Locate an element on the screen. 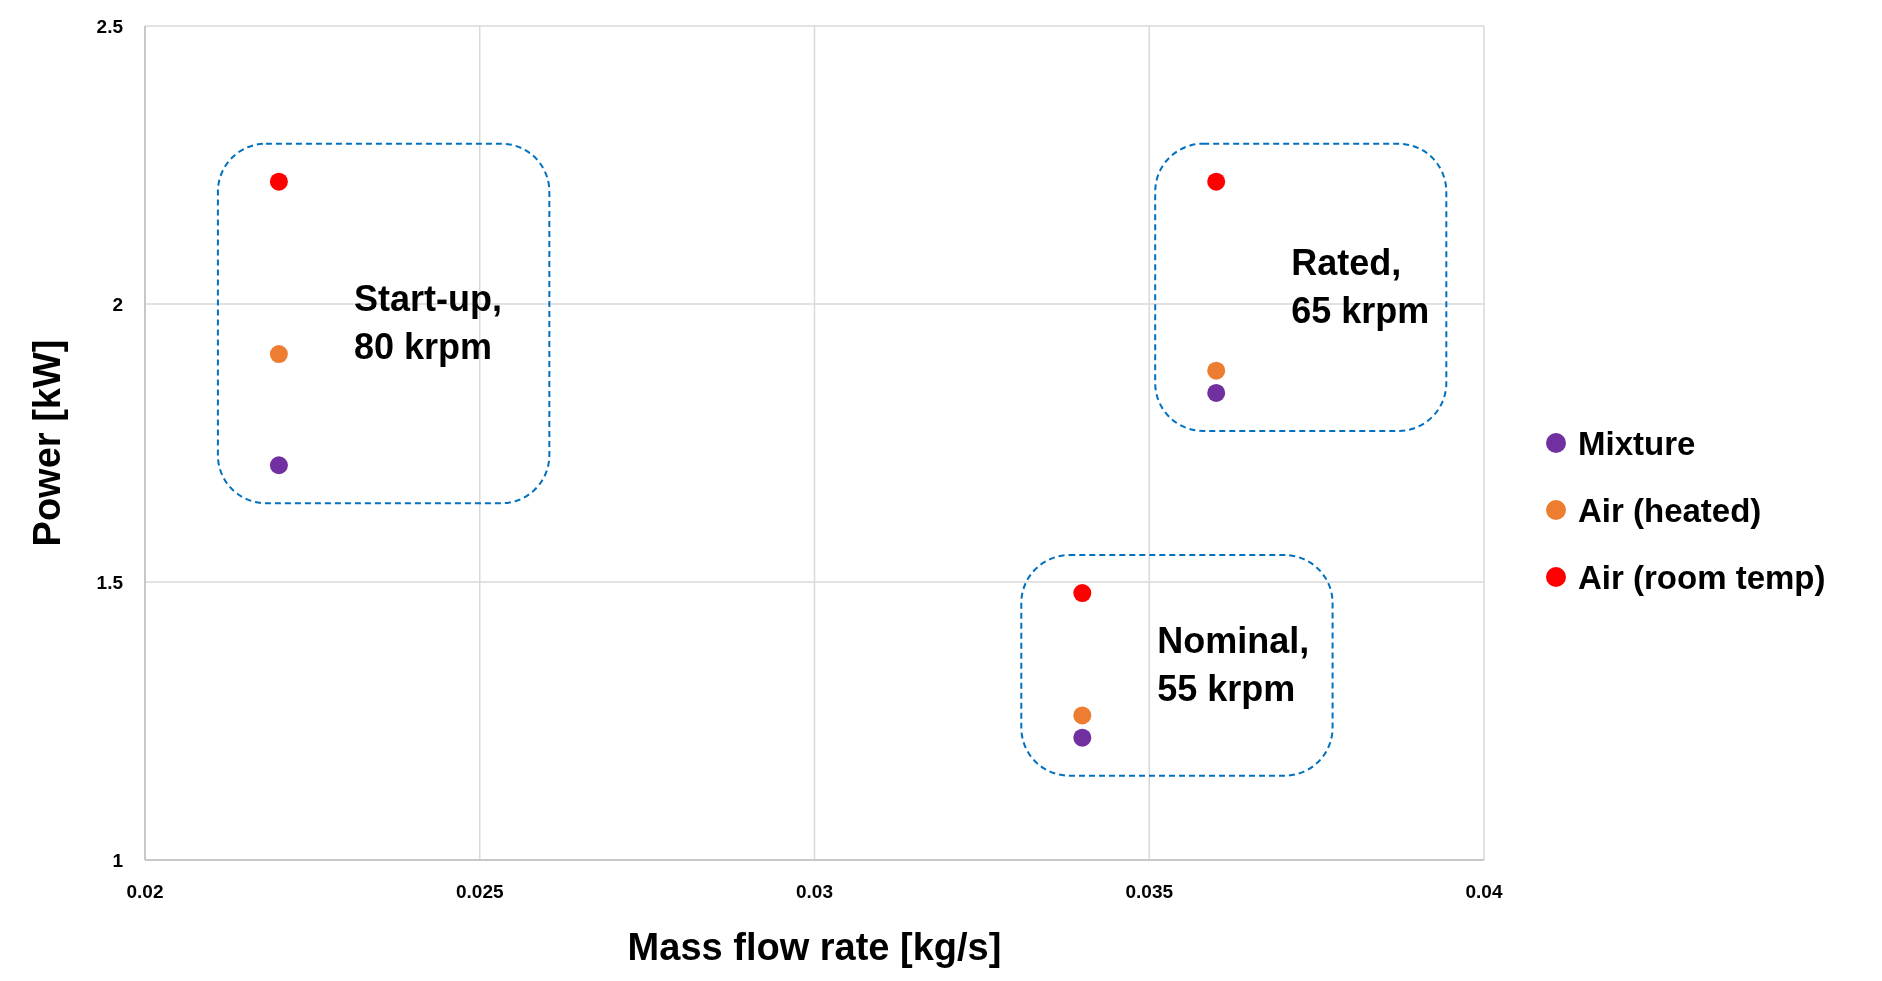 The image size is (1882, 981). y-tick-label: 1 is located at coordinates (118, 860).